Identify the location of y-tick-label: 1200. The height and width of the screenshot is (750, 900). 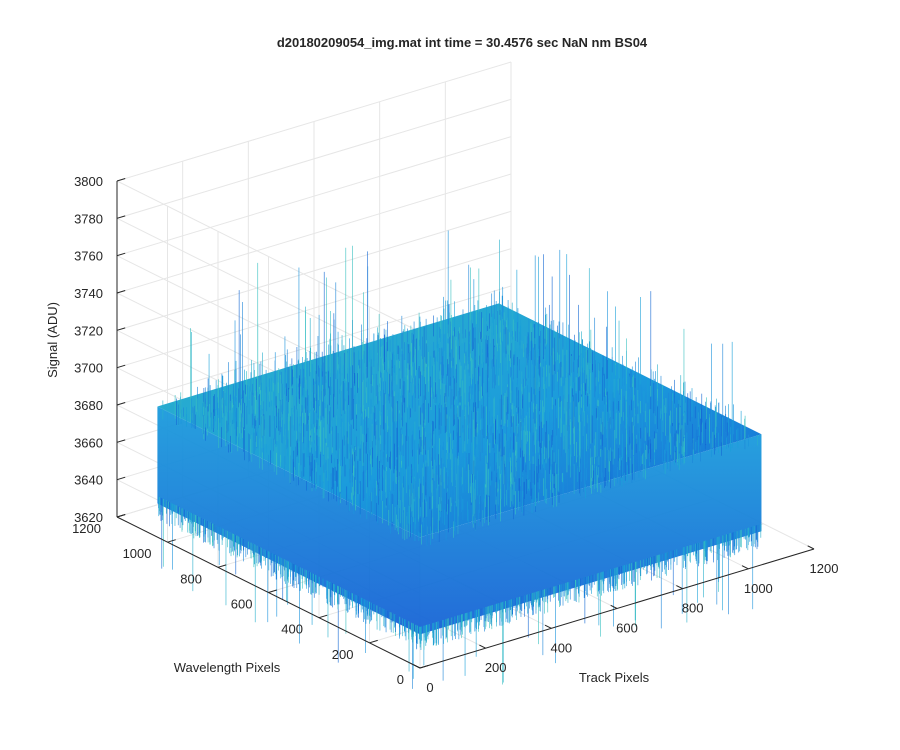
(86, 528).